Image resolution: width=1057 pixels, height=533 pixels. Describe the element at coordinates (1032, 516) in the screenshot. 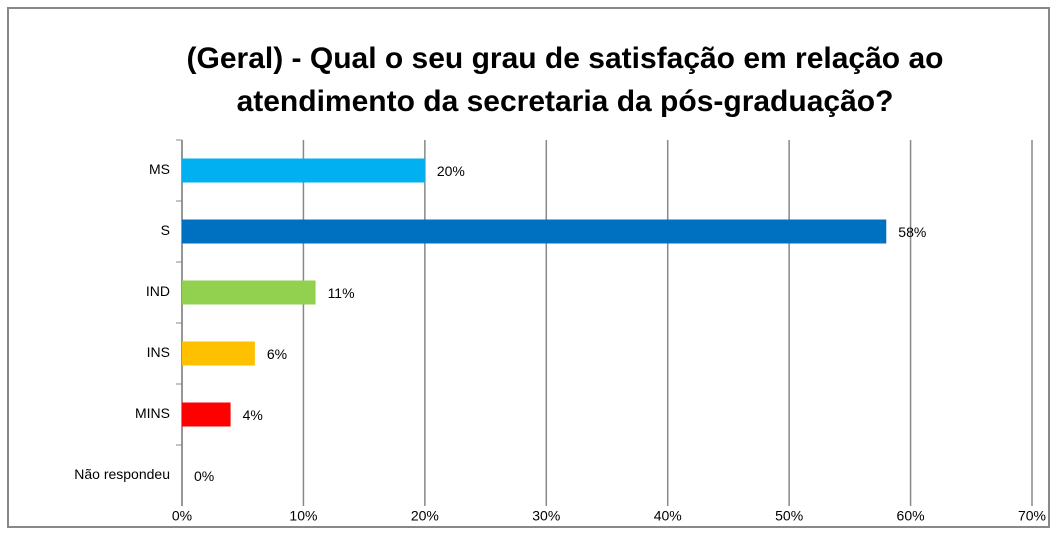

I see `x-tick-label: 70%` at that location.